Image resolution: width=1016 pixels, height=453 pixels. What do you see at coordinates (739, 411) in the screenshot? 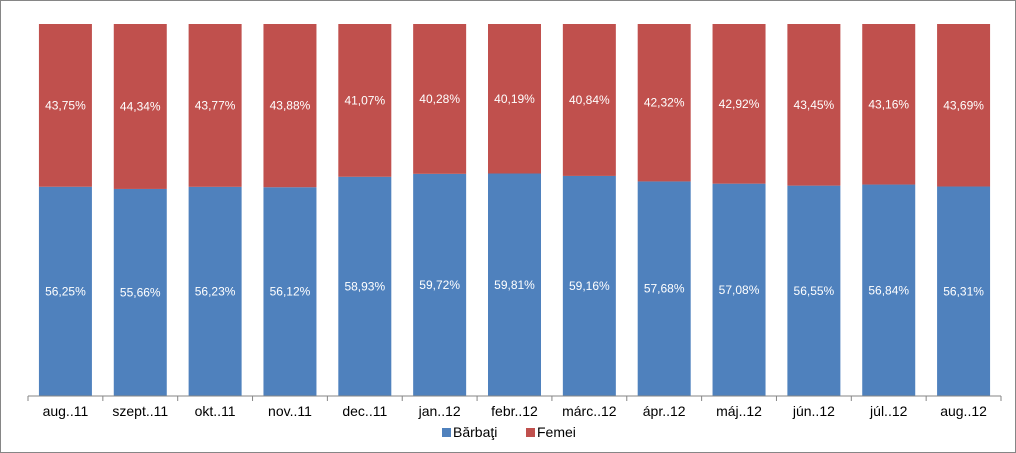
I see `x-tick-label-9: máj..12` at bounding box center [739, 411].